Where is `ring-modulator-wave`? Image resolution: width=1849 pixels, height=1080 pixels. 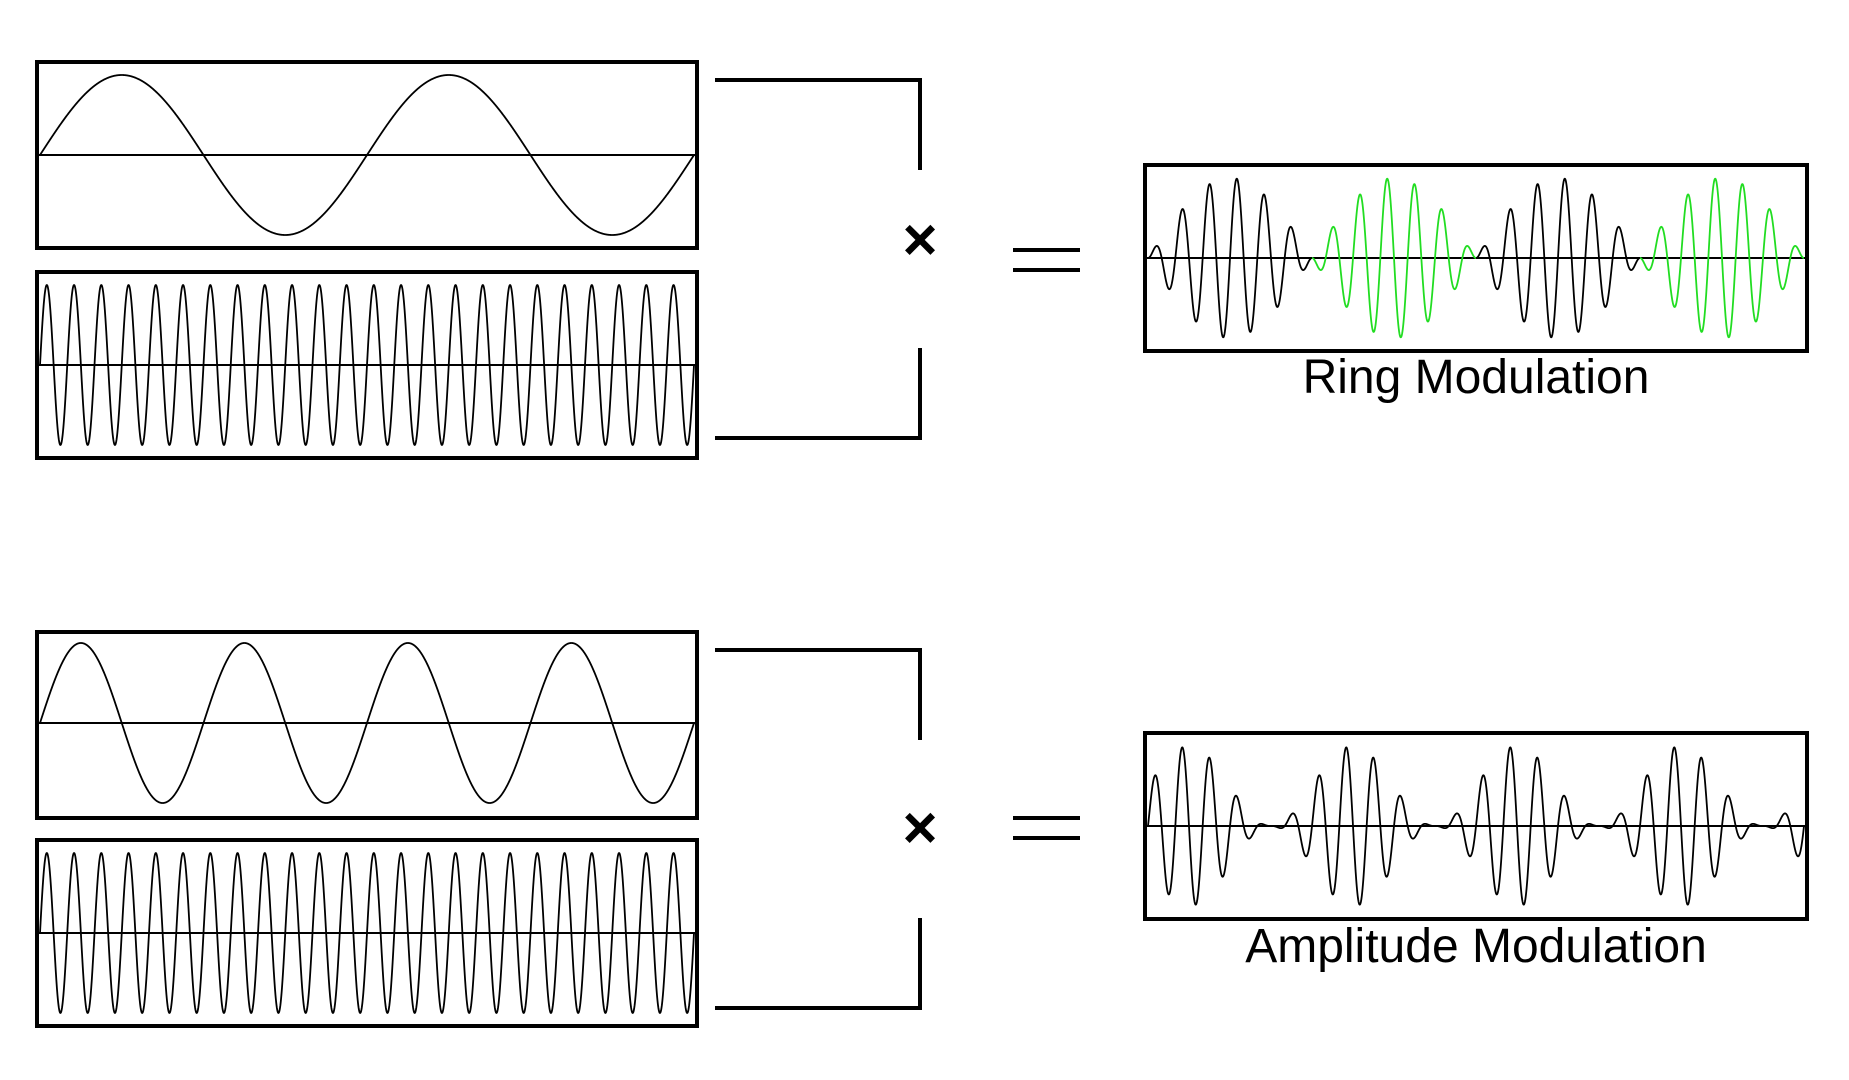
ring-modulator-wave is located at coordinates (367, 155).